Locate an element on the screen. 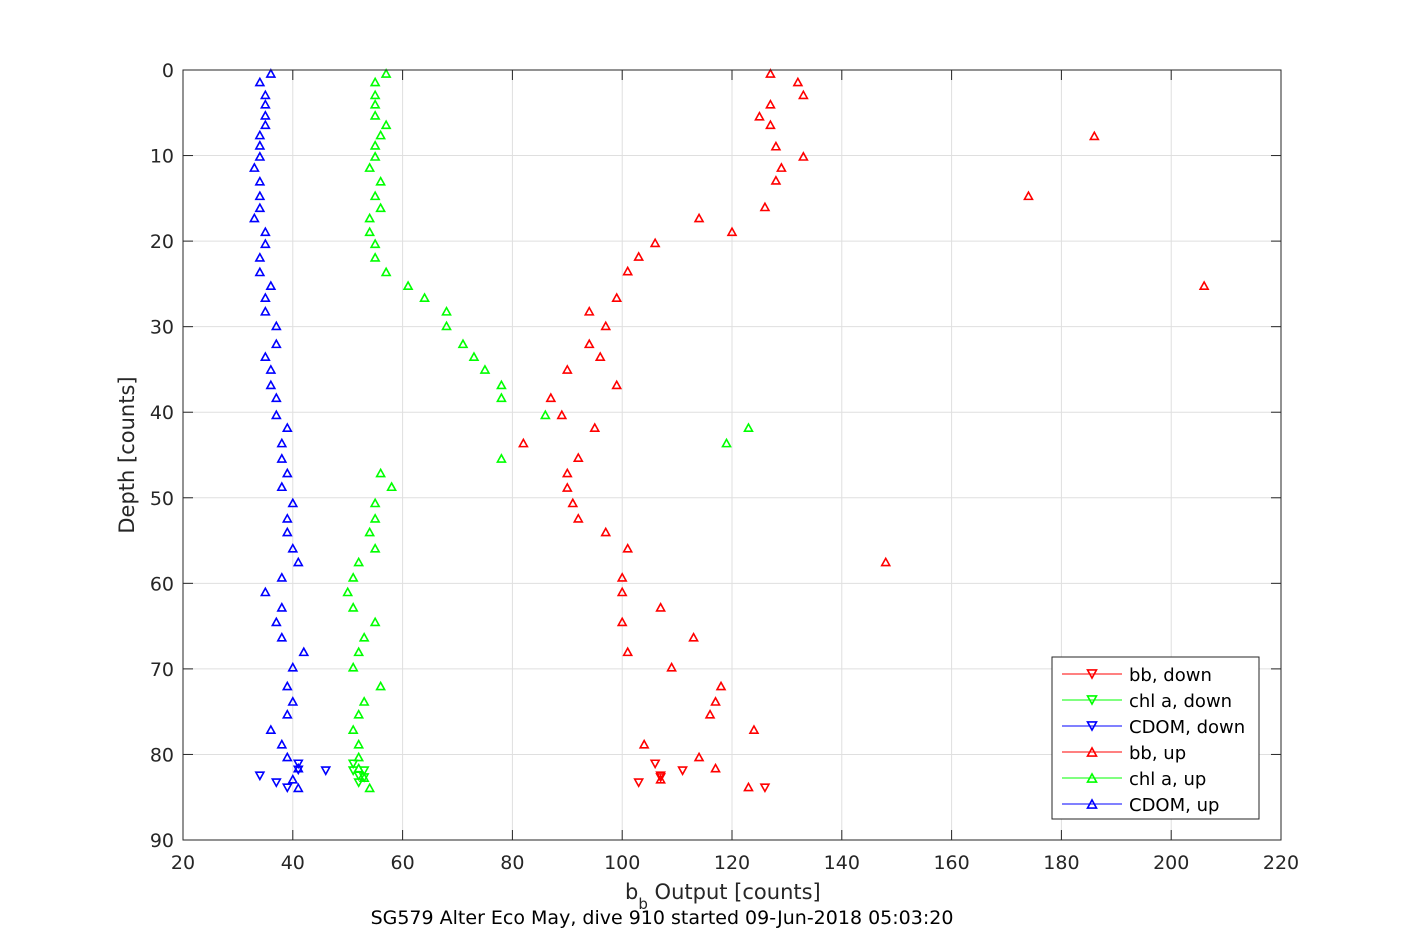 The width and height of the screenshot is (1417, 945). y-tick-label: 90 is located at coordinates (162, 841).